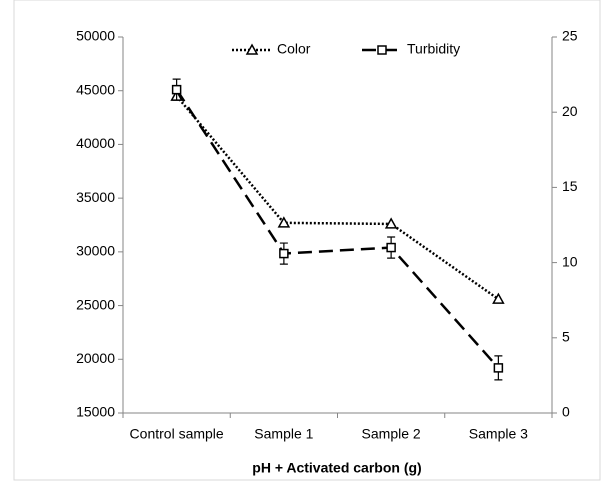 The height and width of the screenshot is (486, 613). What do you see at coordinates (95, 197) in the screenshot?
I see `y-tick-label: 35000` at bounding box center [95, 197].